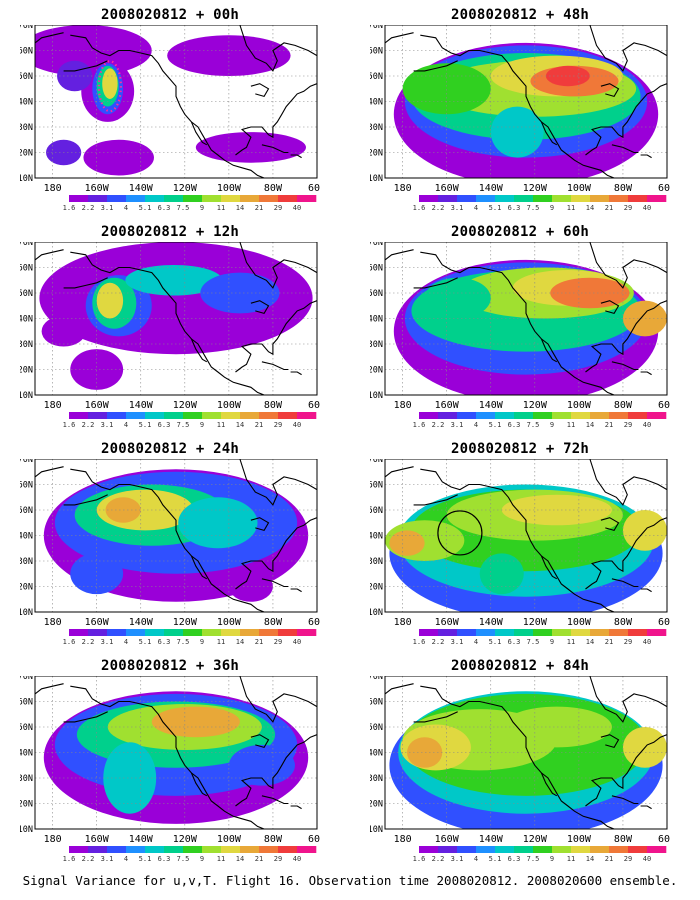 The width and height of the screenshot is (700, 900). I want to click on x-tick-label: 80W, so click(273, 622).